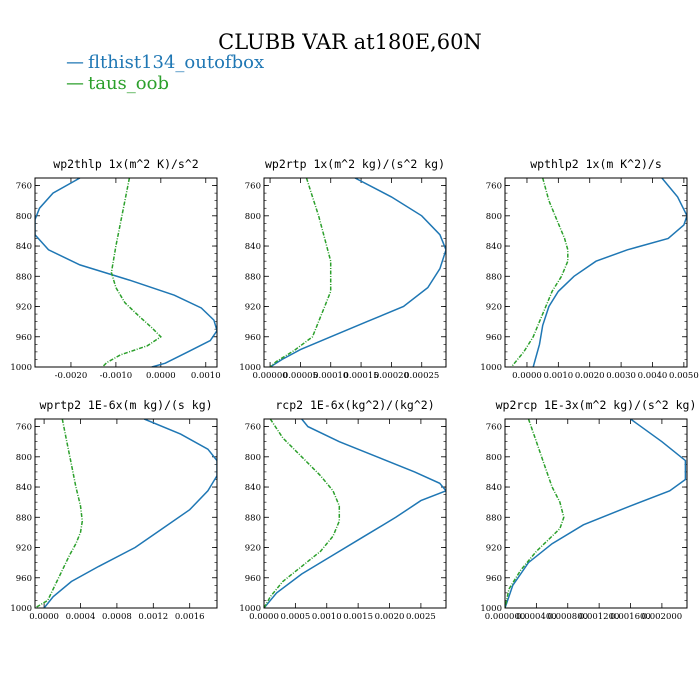 The height and width of the screenshot is (700, 700). What do you see at coordinates (360, 376) in the screenshot?
I see `x-tick-label: 0.00015` at bounding box center [360, 376].